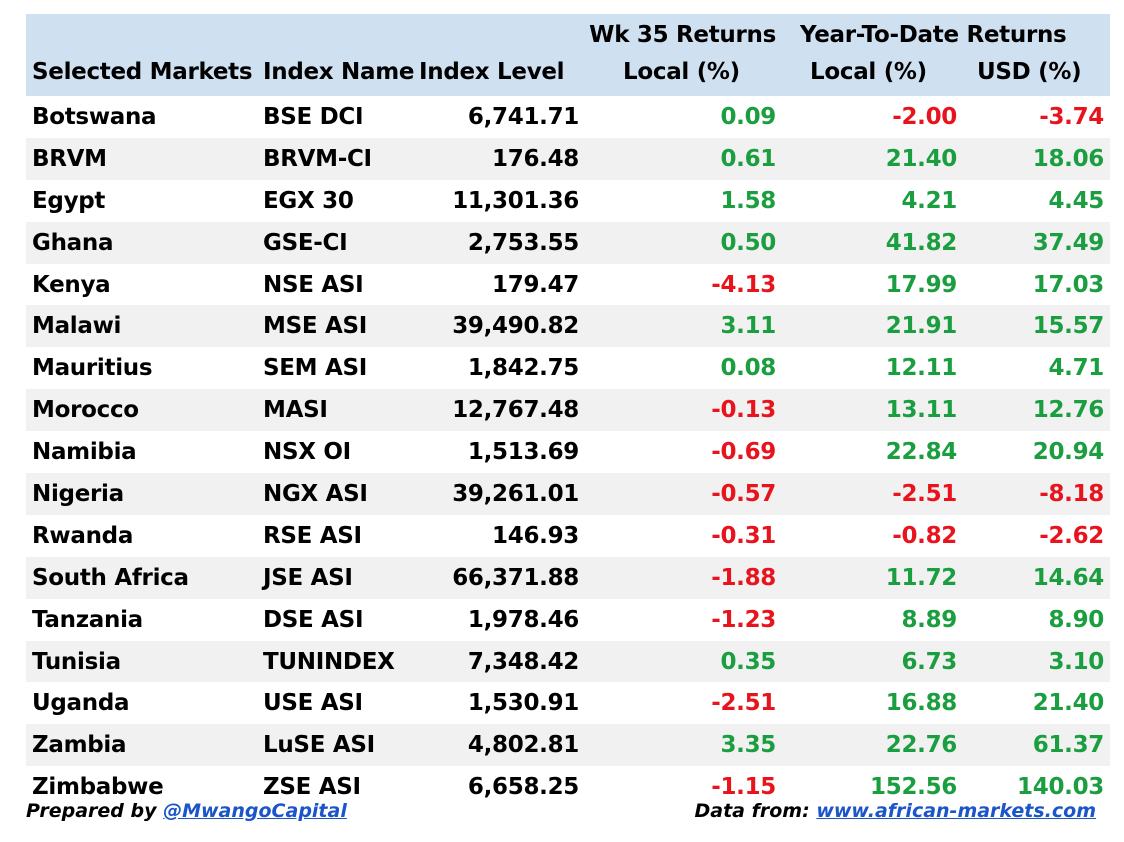  What do you see at coordinates (307, 452) in the screenshot?
I see `index-name-cell: NSX OI` at bounding box center [307, 452].